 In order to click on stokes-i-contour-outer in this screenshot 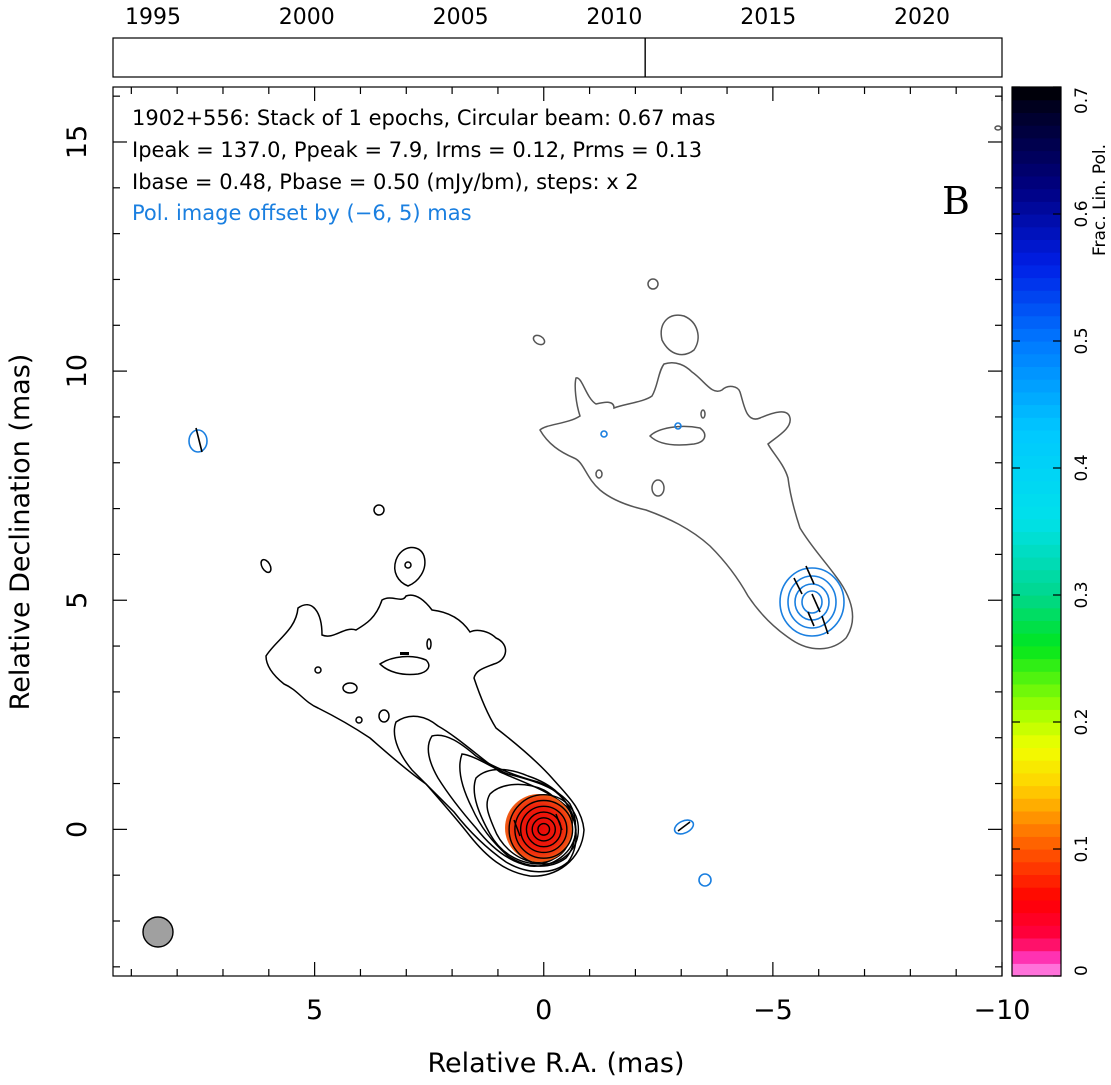, I will do `click(425, 735)`.